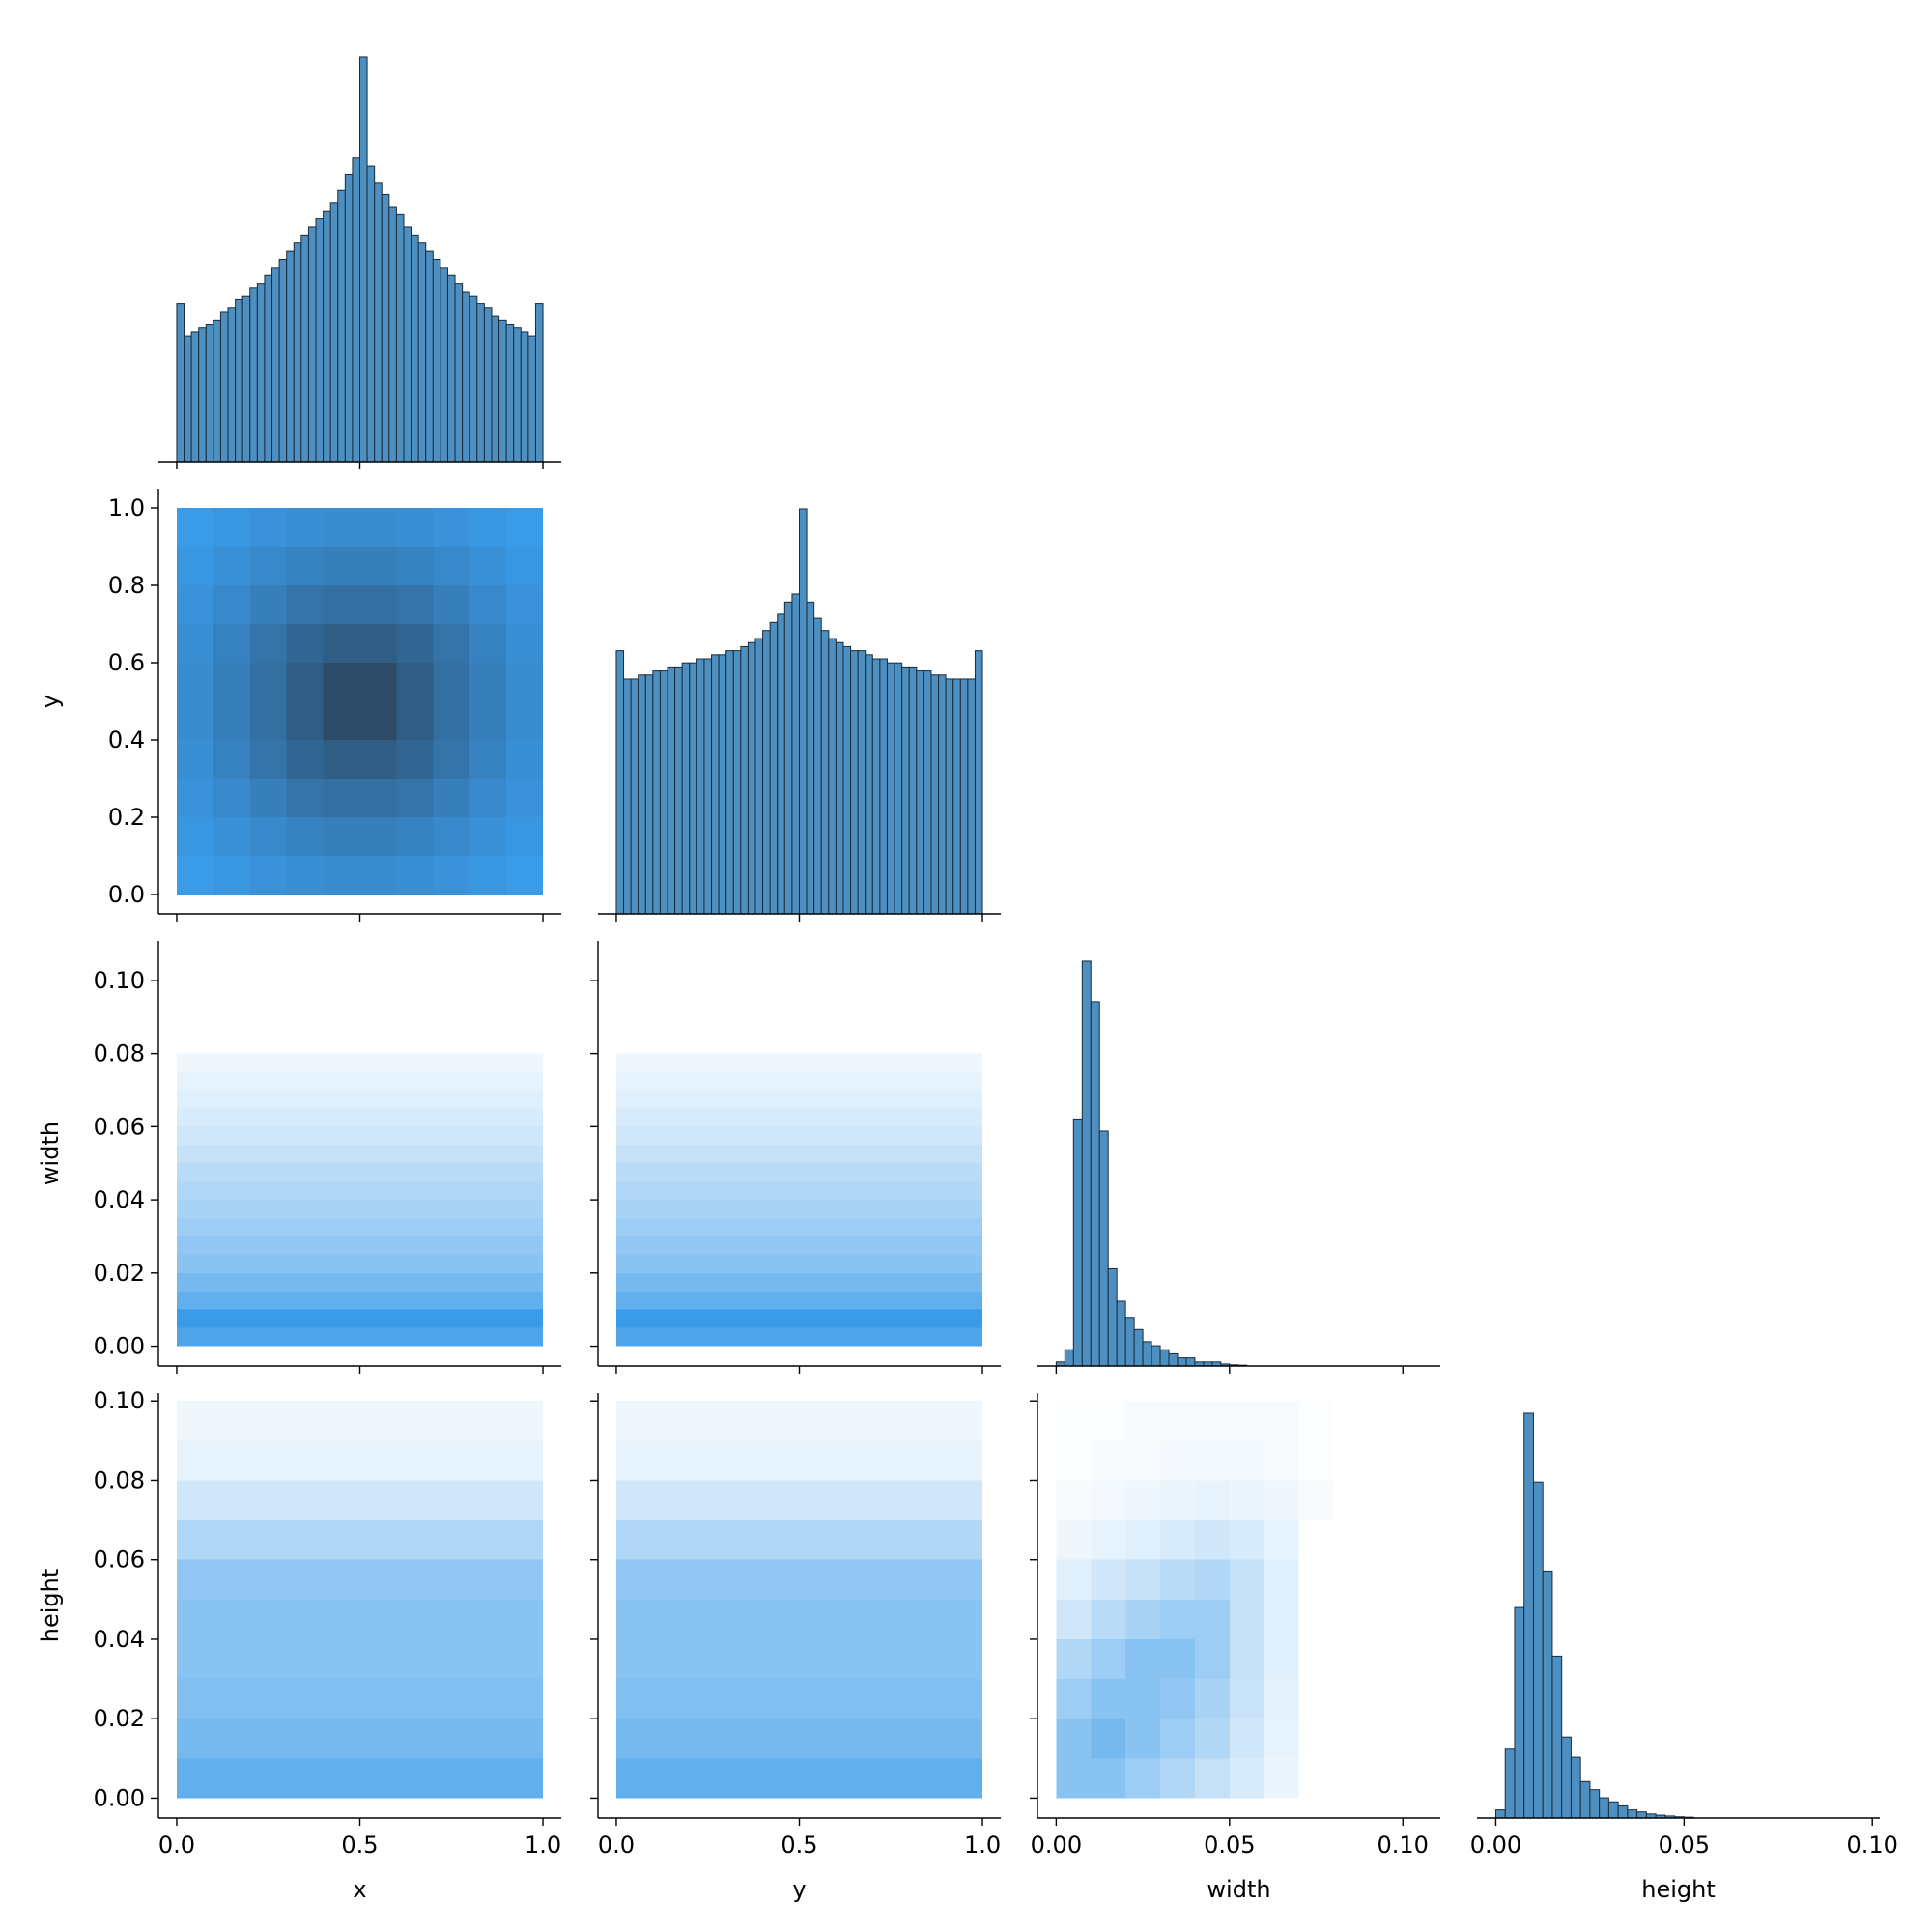 The width and height of the screenshot is (1932, 1932). What do you see at coordinates (119, 1797) in the screenshot?
I see `y-tick-label: 0.00` at bounding box center [119, 1797].